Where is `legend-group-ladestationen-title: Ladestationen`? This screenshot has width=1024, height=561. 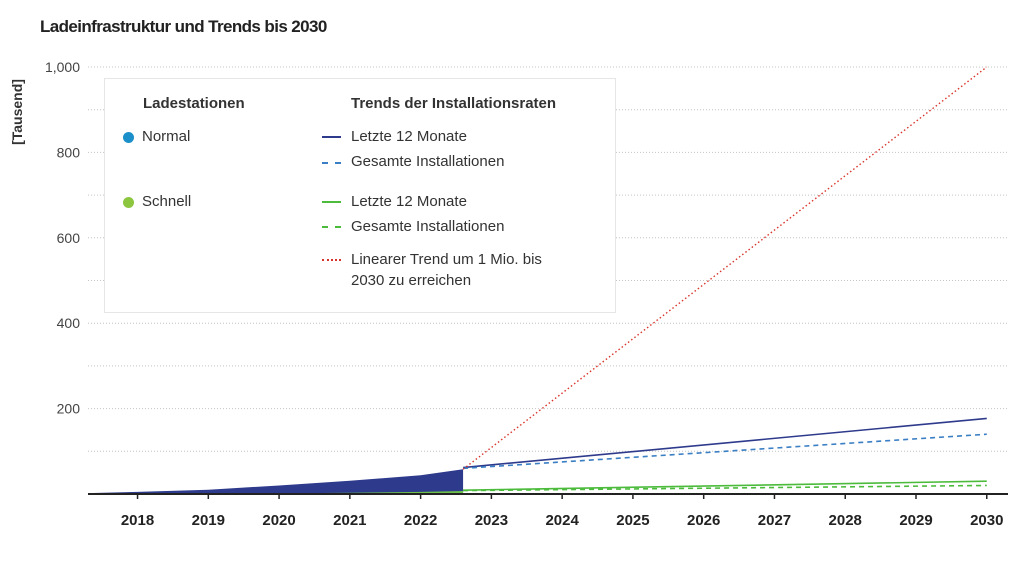 legend-group-ladestationen-title: Ladestationen is located at coordinates (194, 103).